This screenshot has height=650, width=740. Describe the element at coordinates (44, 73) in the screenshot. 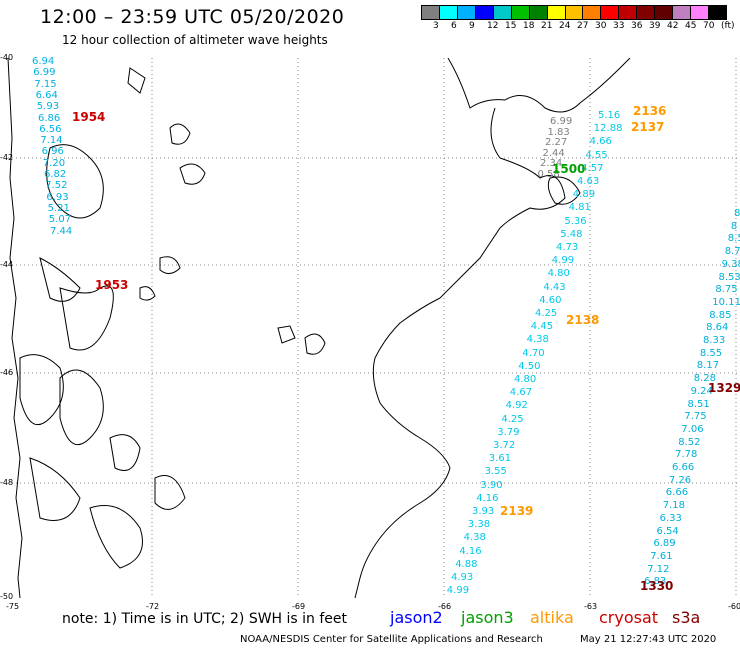

I see `west-track-value: 6.99` at that location.